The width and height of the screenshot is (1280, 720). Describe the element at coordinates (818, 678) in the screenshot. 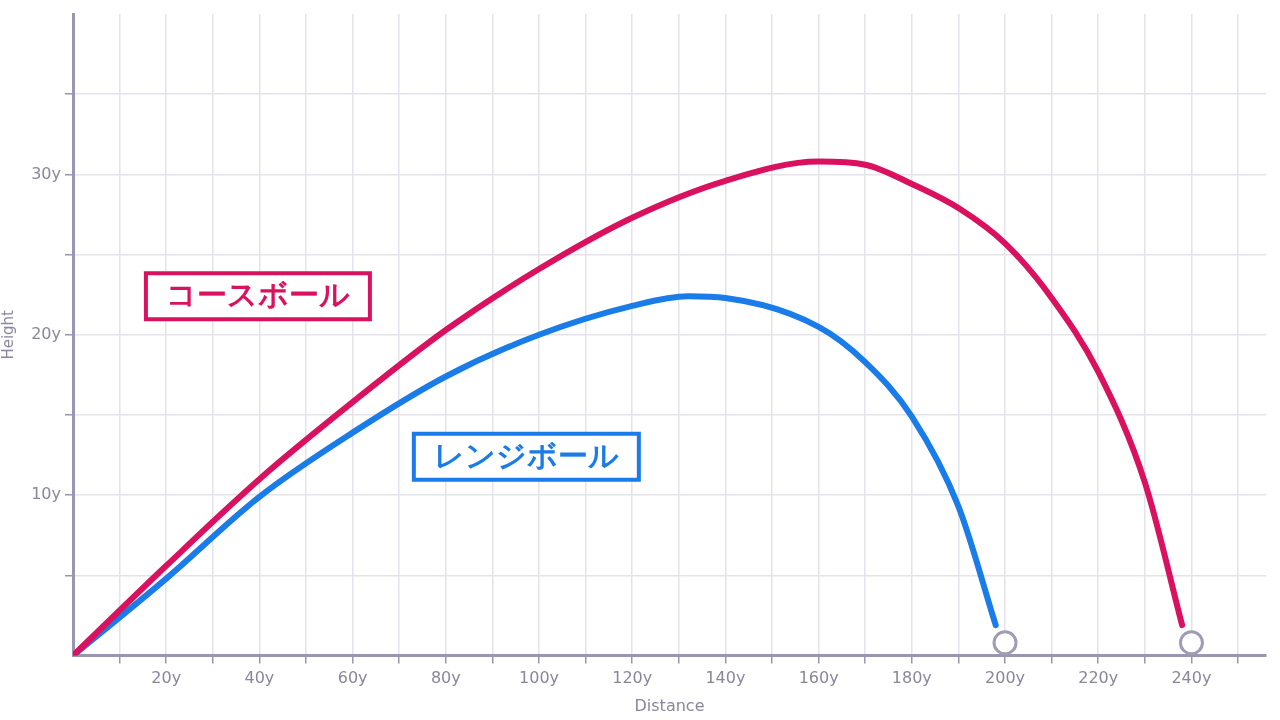

I see `x-tick-label: 160y` at that location.